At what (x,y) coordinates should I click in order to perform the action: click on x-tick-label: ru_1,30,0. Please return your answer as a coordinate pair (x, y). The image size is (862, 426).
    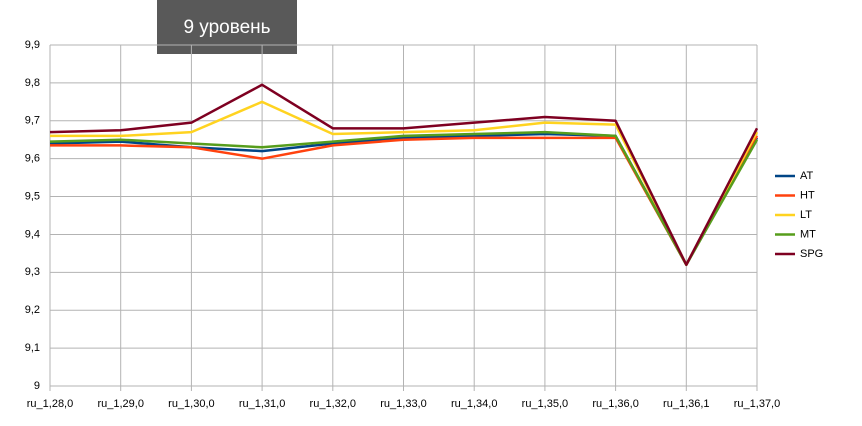
    Looking at the image, I should click on (191, 404).